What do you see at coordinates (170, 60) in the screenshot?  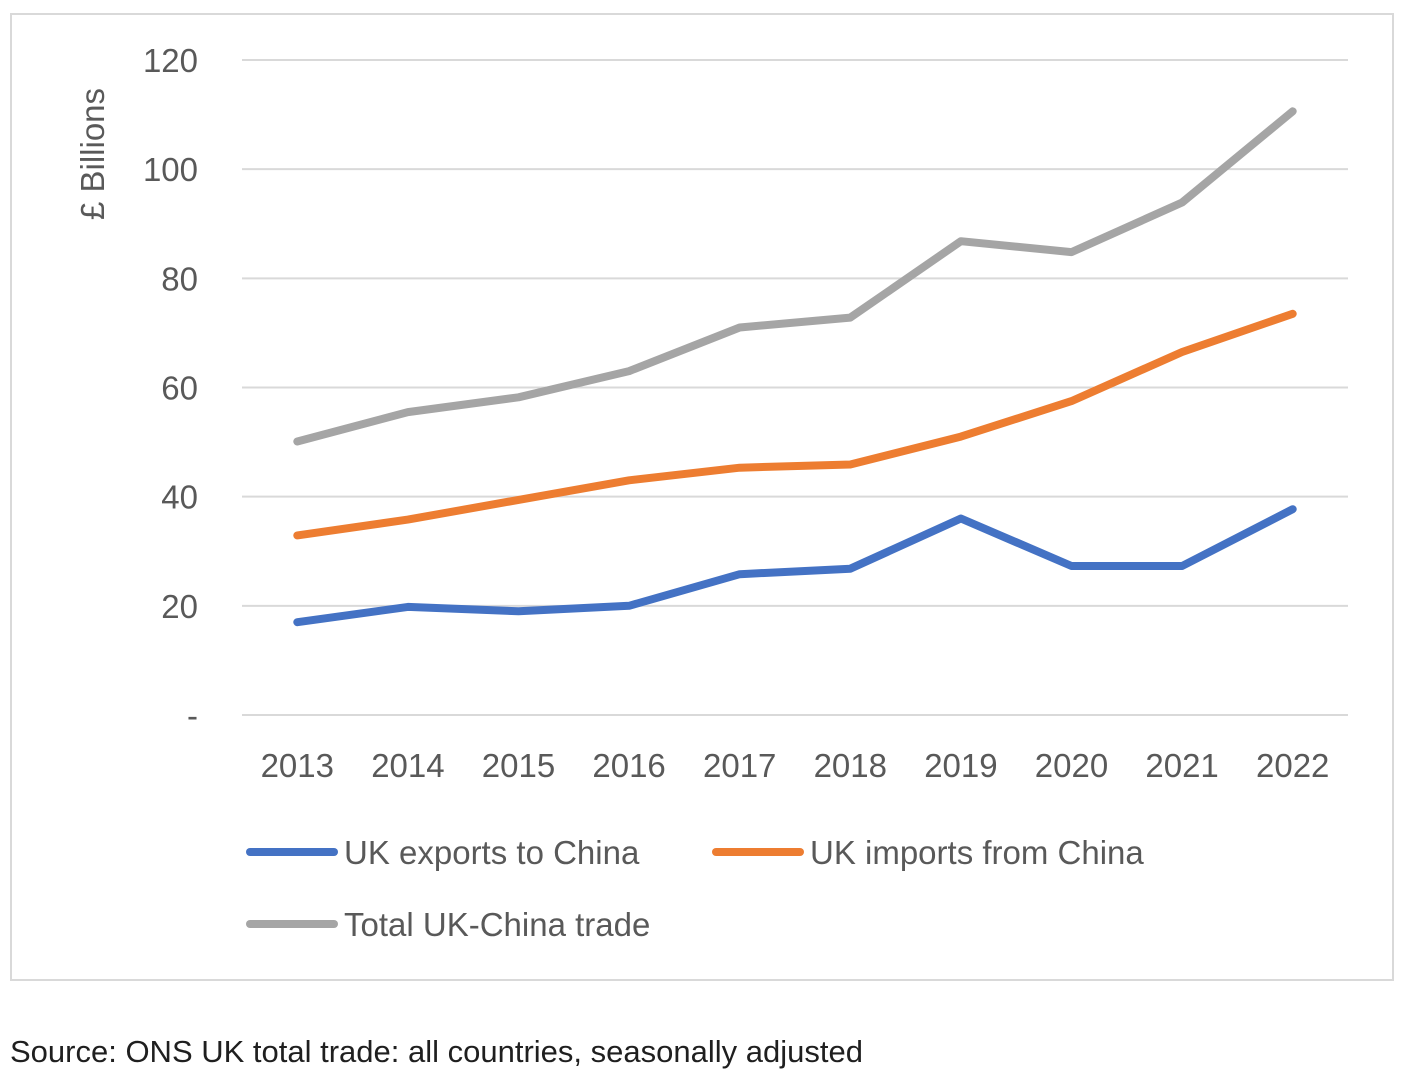 I see `y-tick-label-120: 120` at bounding box center [170, 60].